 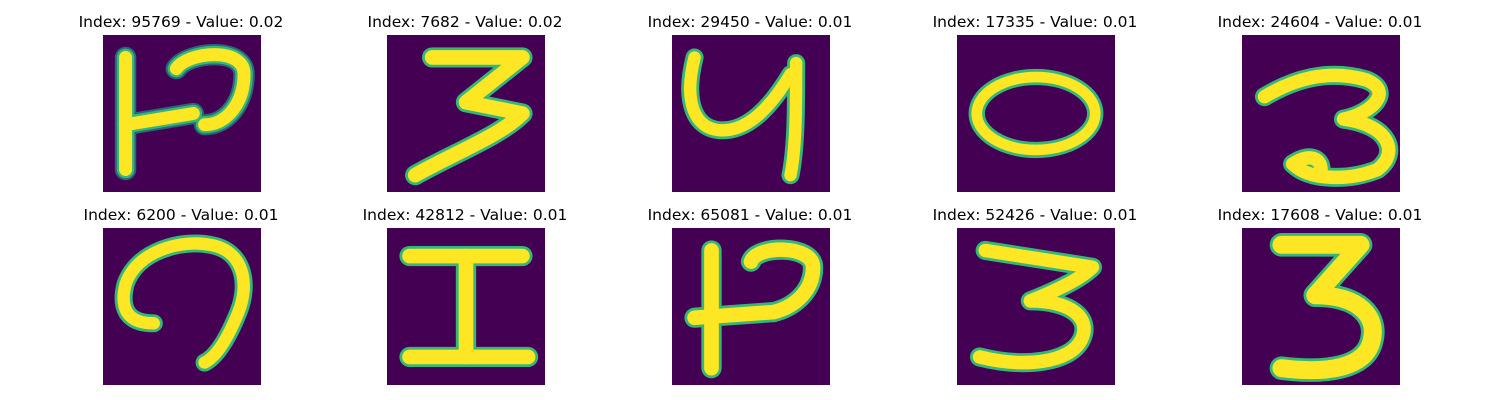 What do you see at coordinates (1035, 215) in the screenshot?
I see `panel-title: Index: 52426 - Value: 0.01` at bounding box center [1035, 215].